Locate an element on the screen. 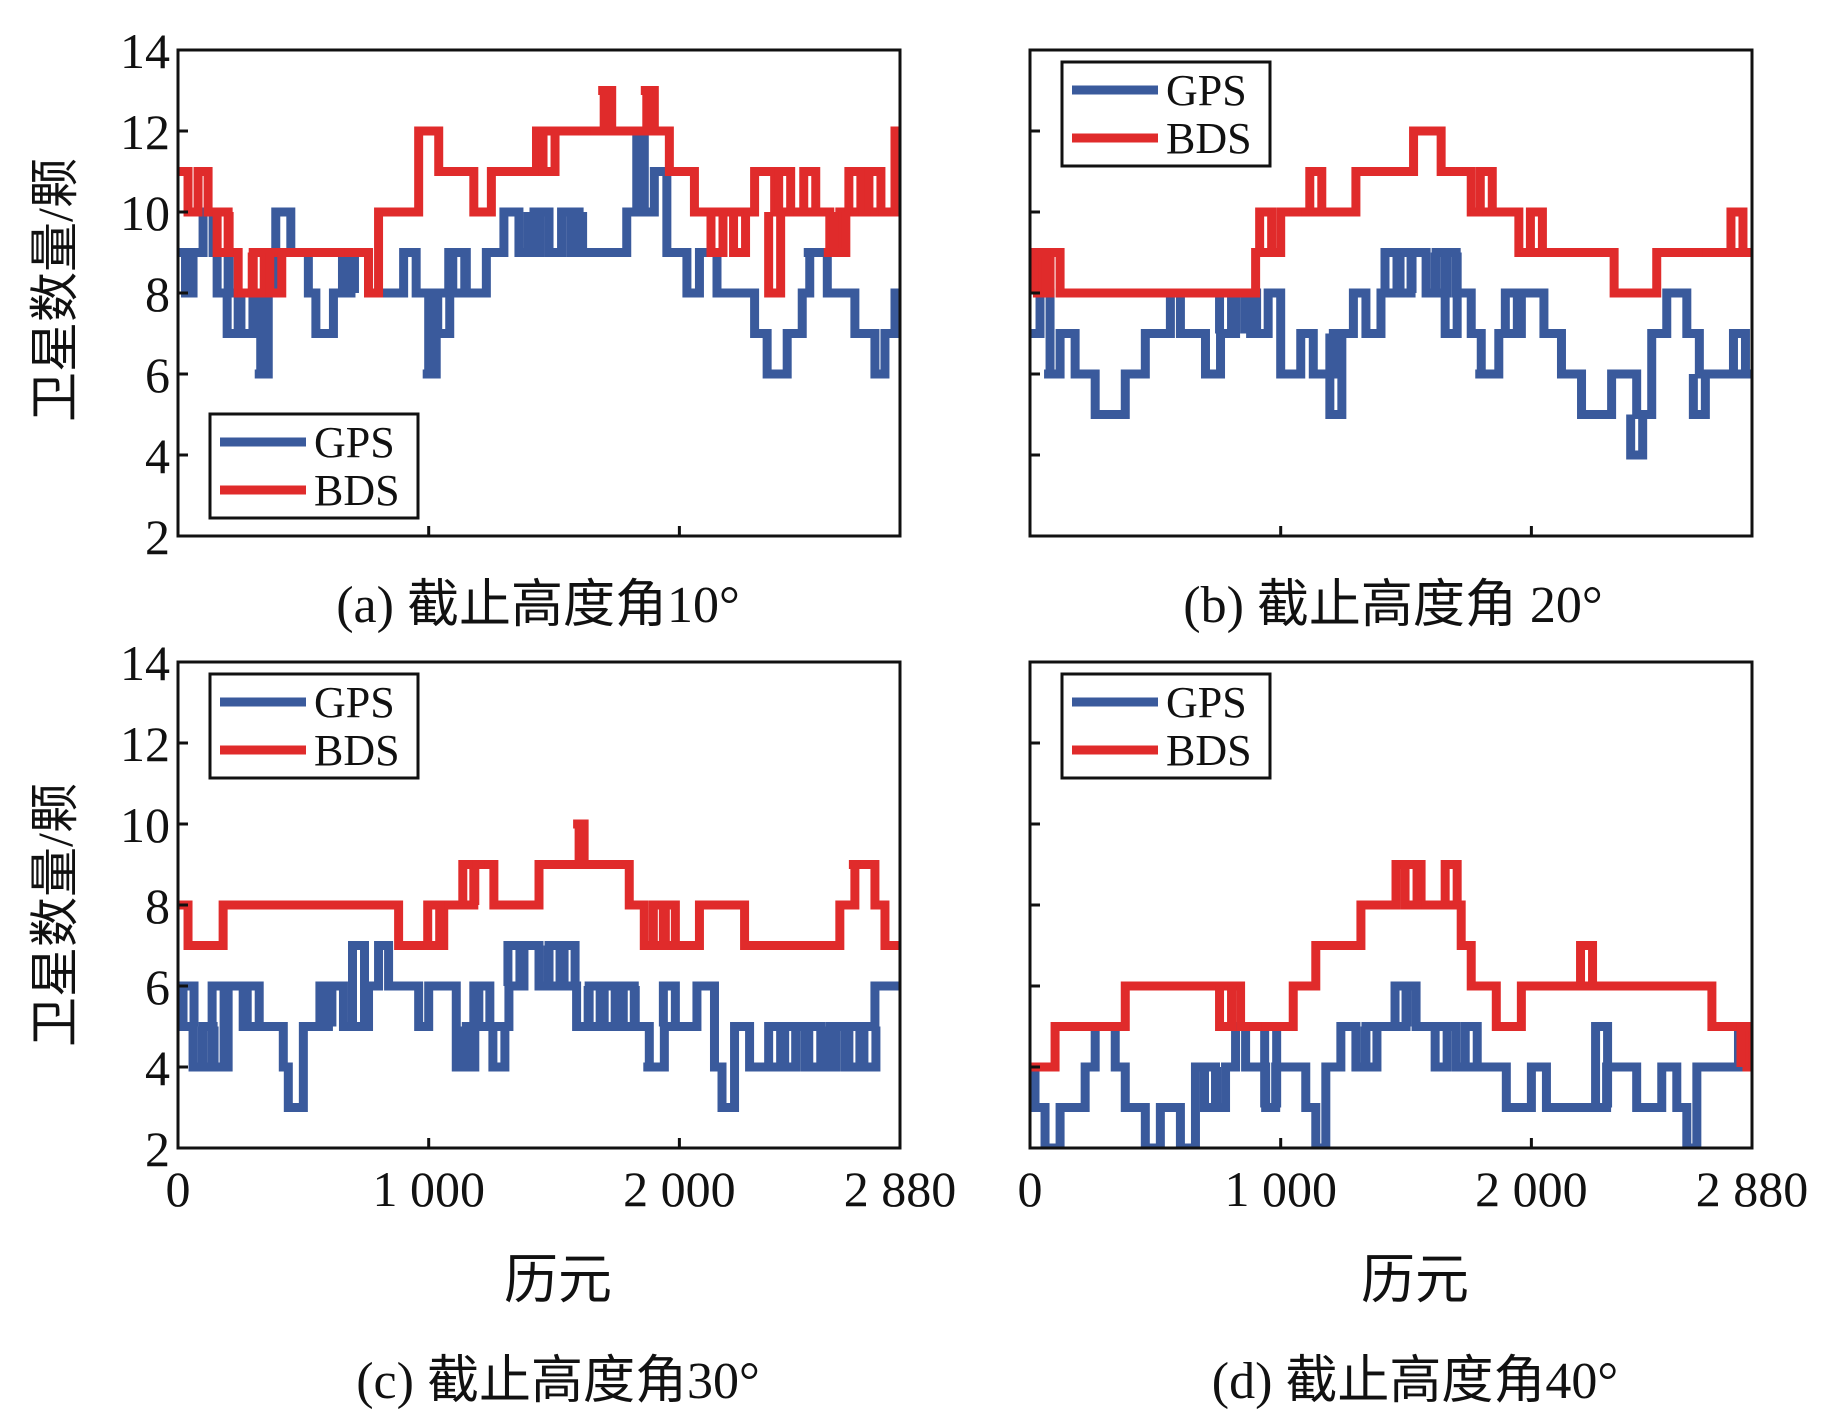 The image size is (1843, 1417). caption-c: (c) 截止高度角30° is located at coordinates (558, 1381).